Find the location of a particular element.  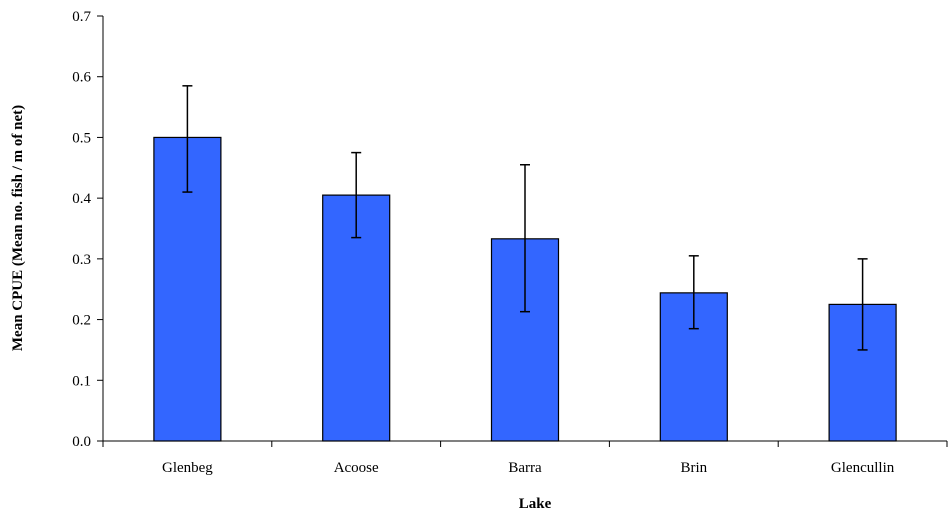

y-tick-label: 0.6 is located at coordinates (81, 78).